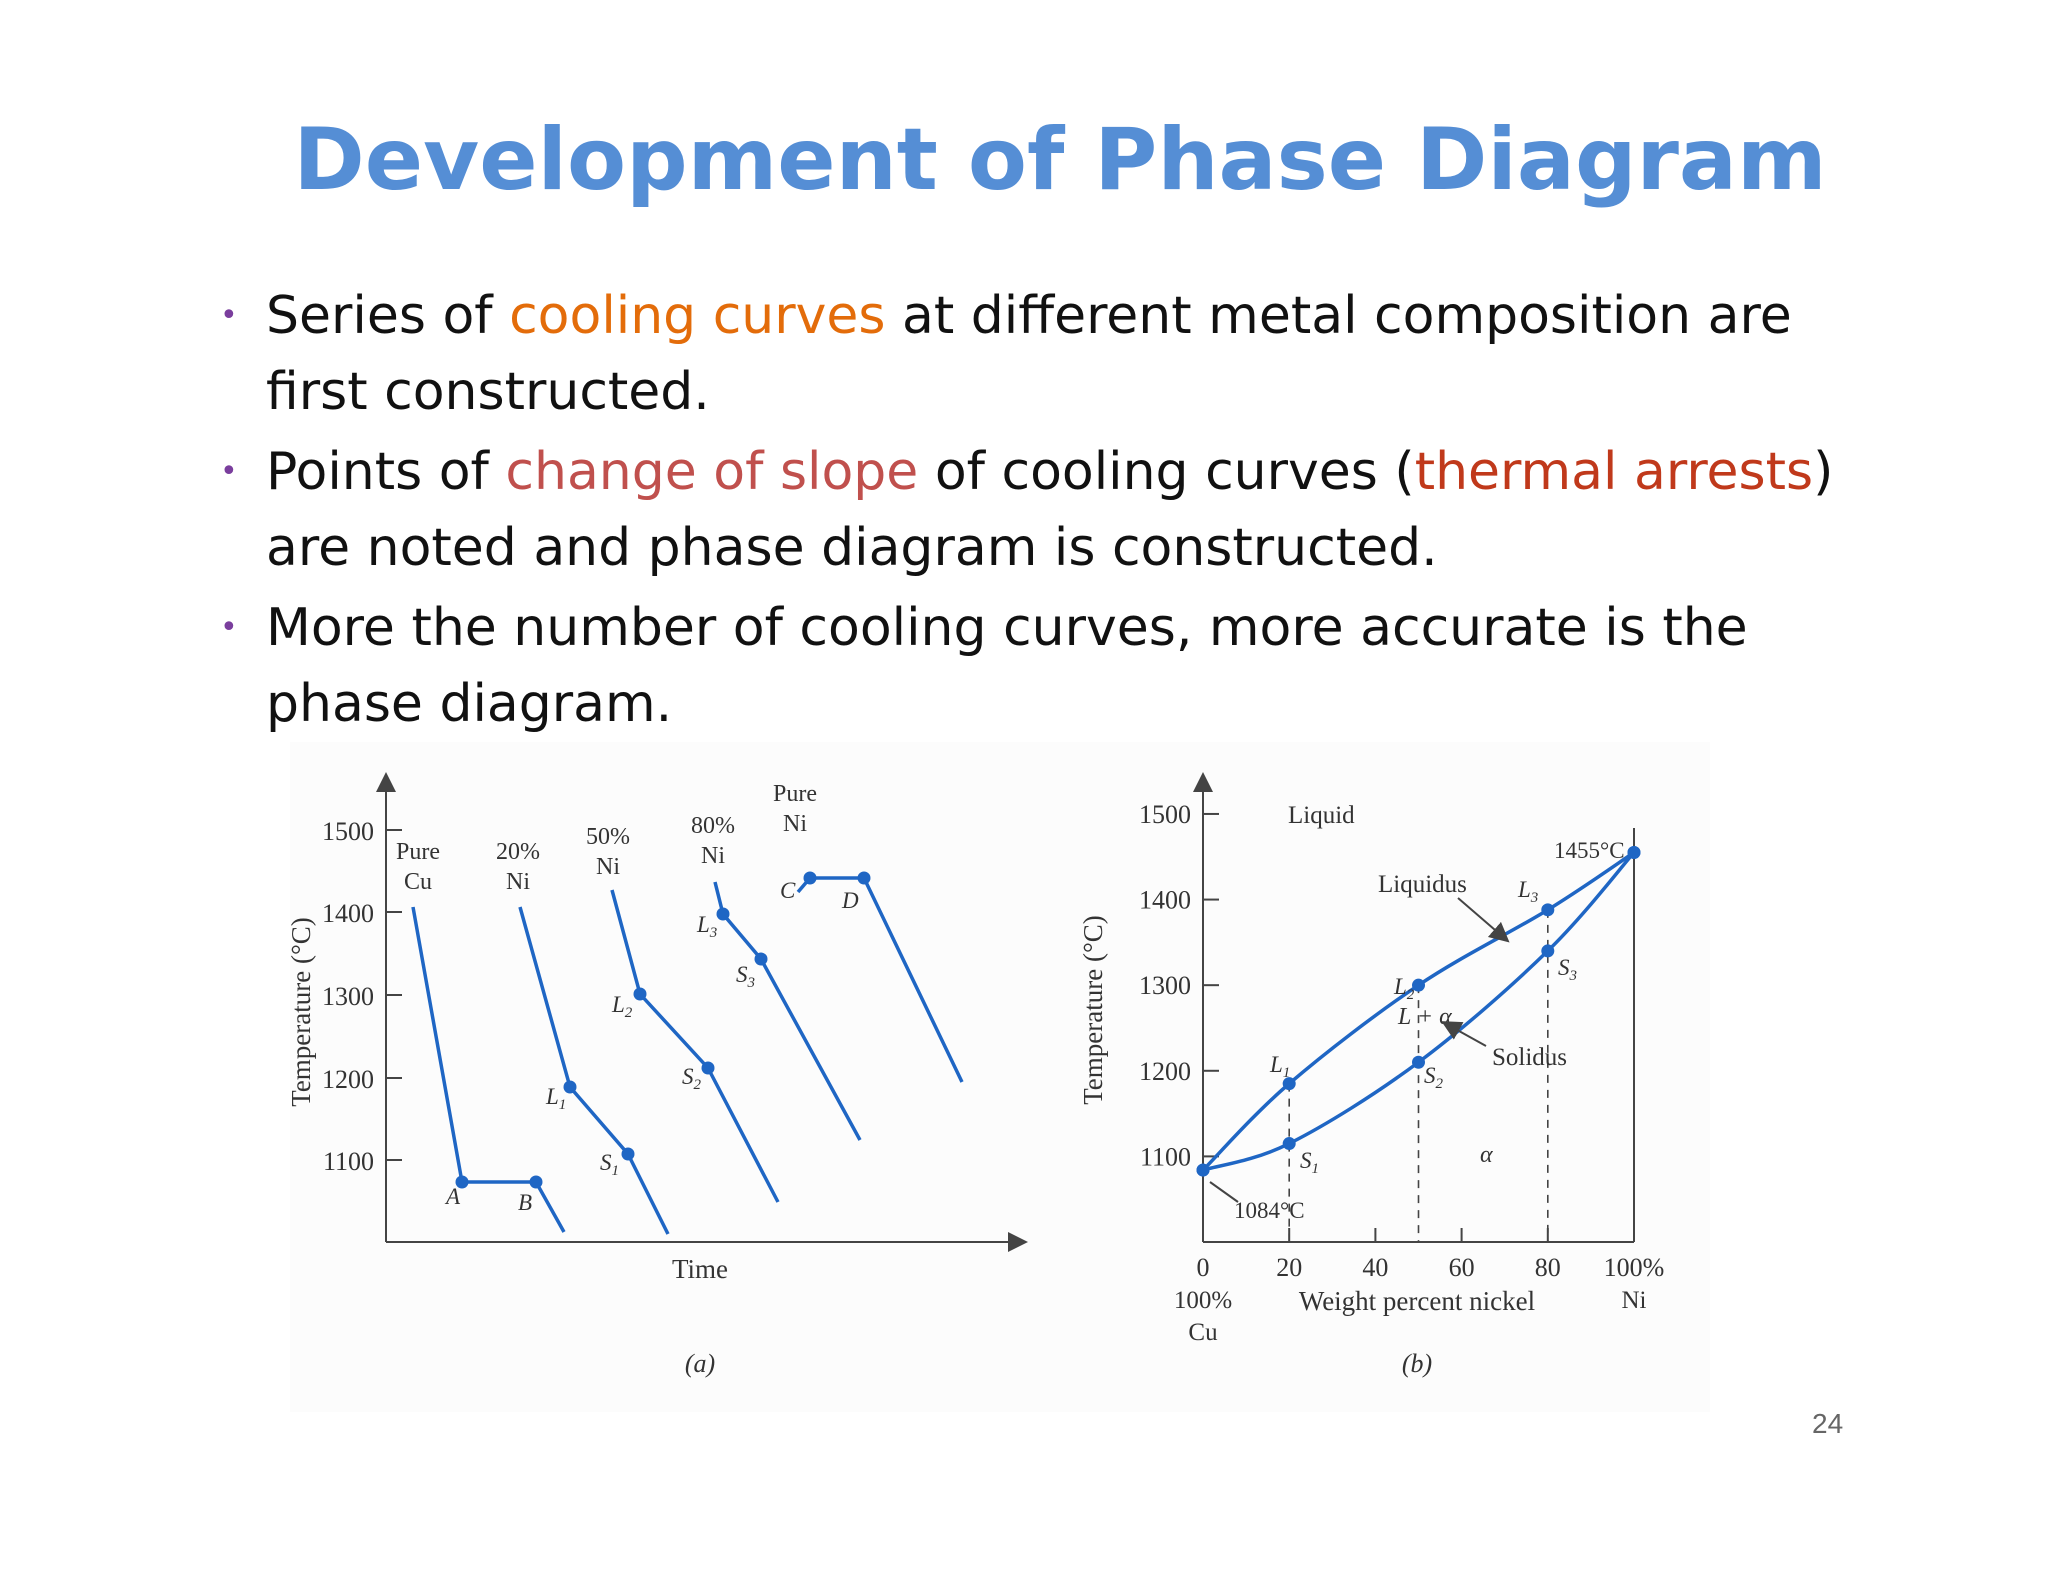 Image resolution: width=2048 pixels, height=1582 pixels. I want to click on label-b-s3: S3, so click(1567, 969).